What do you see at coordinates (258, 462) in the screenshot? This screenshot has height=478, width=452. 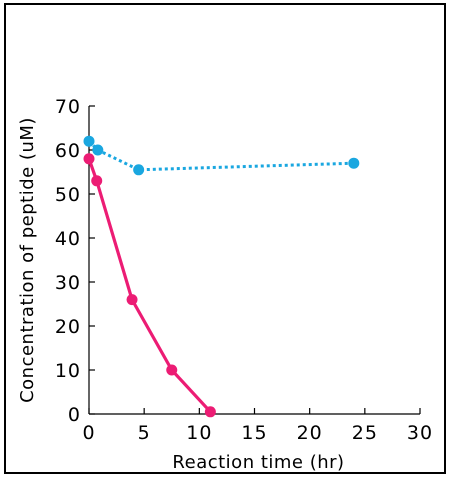 I see `x-axis-title: Reaction time (hr)` at bounding box center [258, 462].